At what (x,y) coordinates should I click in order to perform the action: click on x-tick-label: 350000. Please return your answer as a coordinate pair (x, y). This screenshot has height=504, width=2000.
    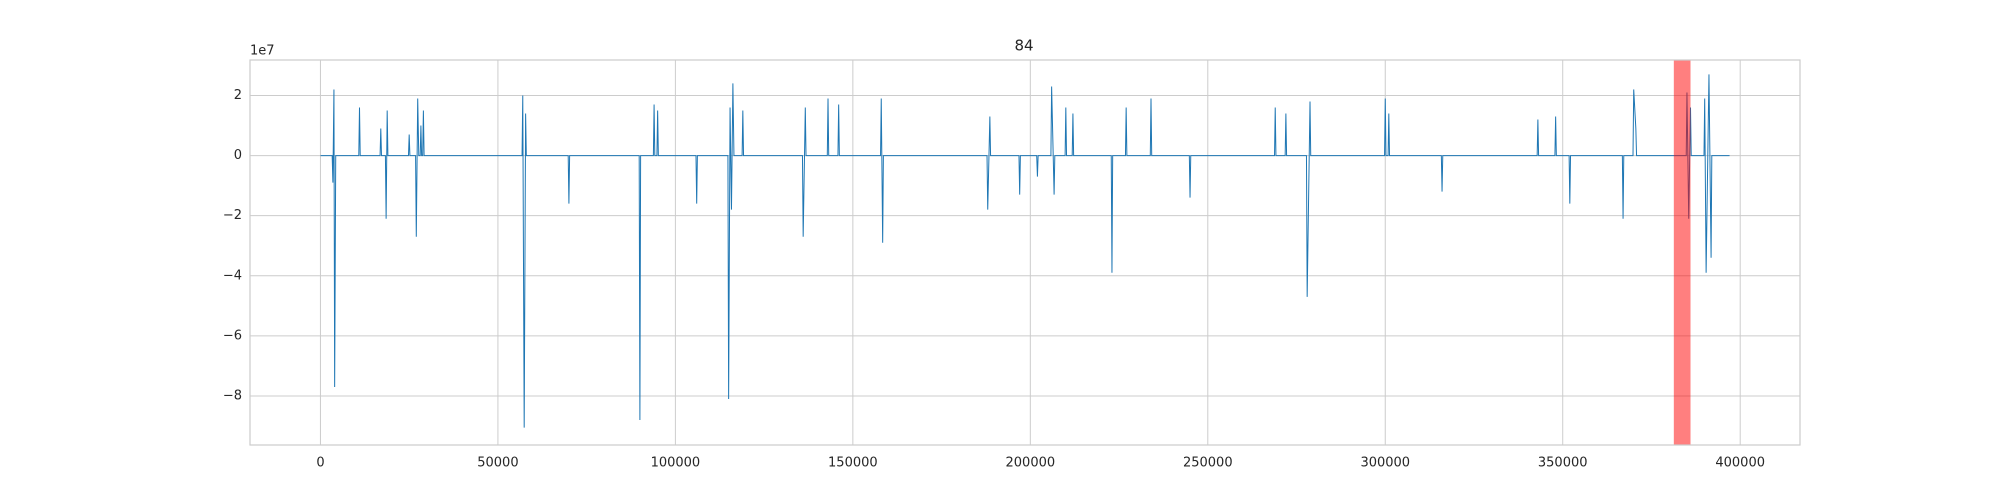
    Looking at the image, I should click on (1563, 463).